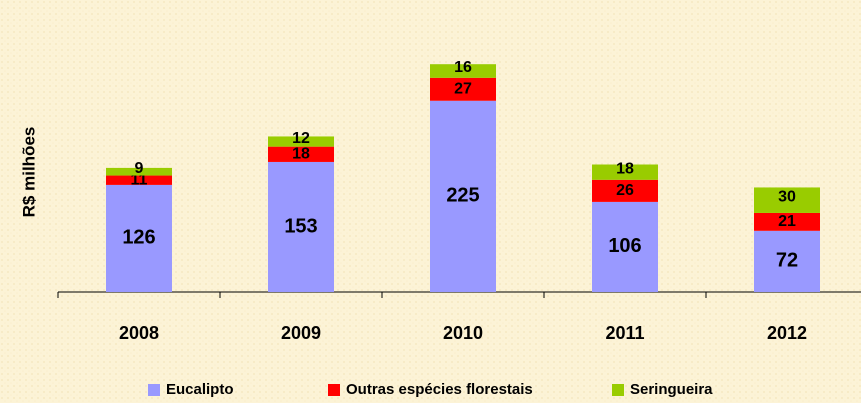  I want to click on data-label: 225, so click(462, 196).